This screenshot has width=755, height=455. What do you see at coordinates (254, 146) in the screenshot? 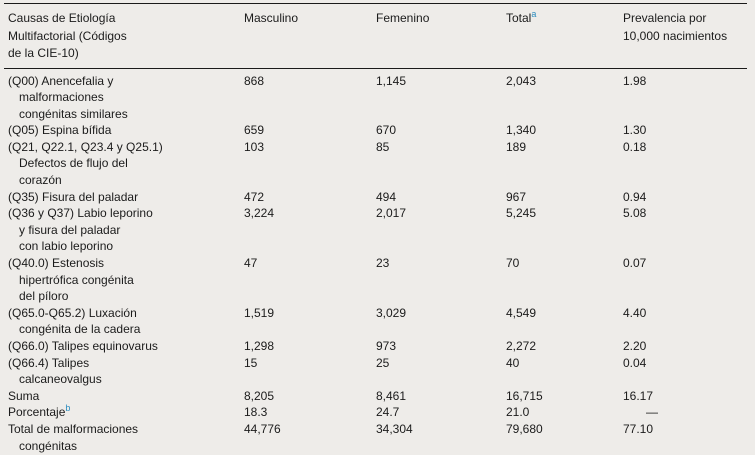
I see `cell-masculino: 103` at bounding box center [254, 146].